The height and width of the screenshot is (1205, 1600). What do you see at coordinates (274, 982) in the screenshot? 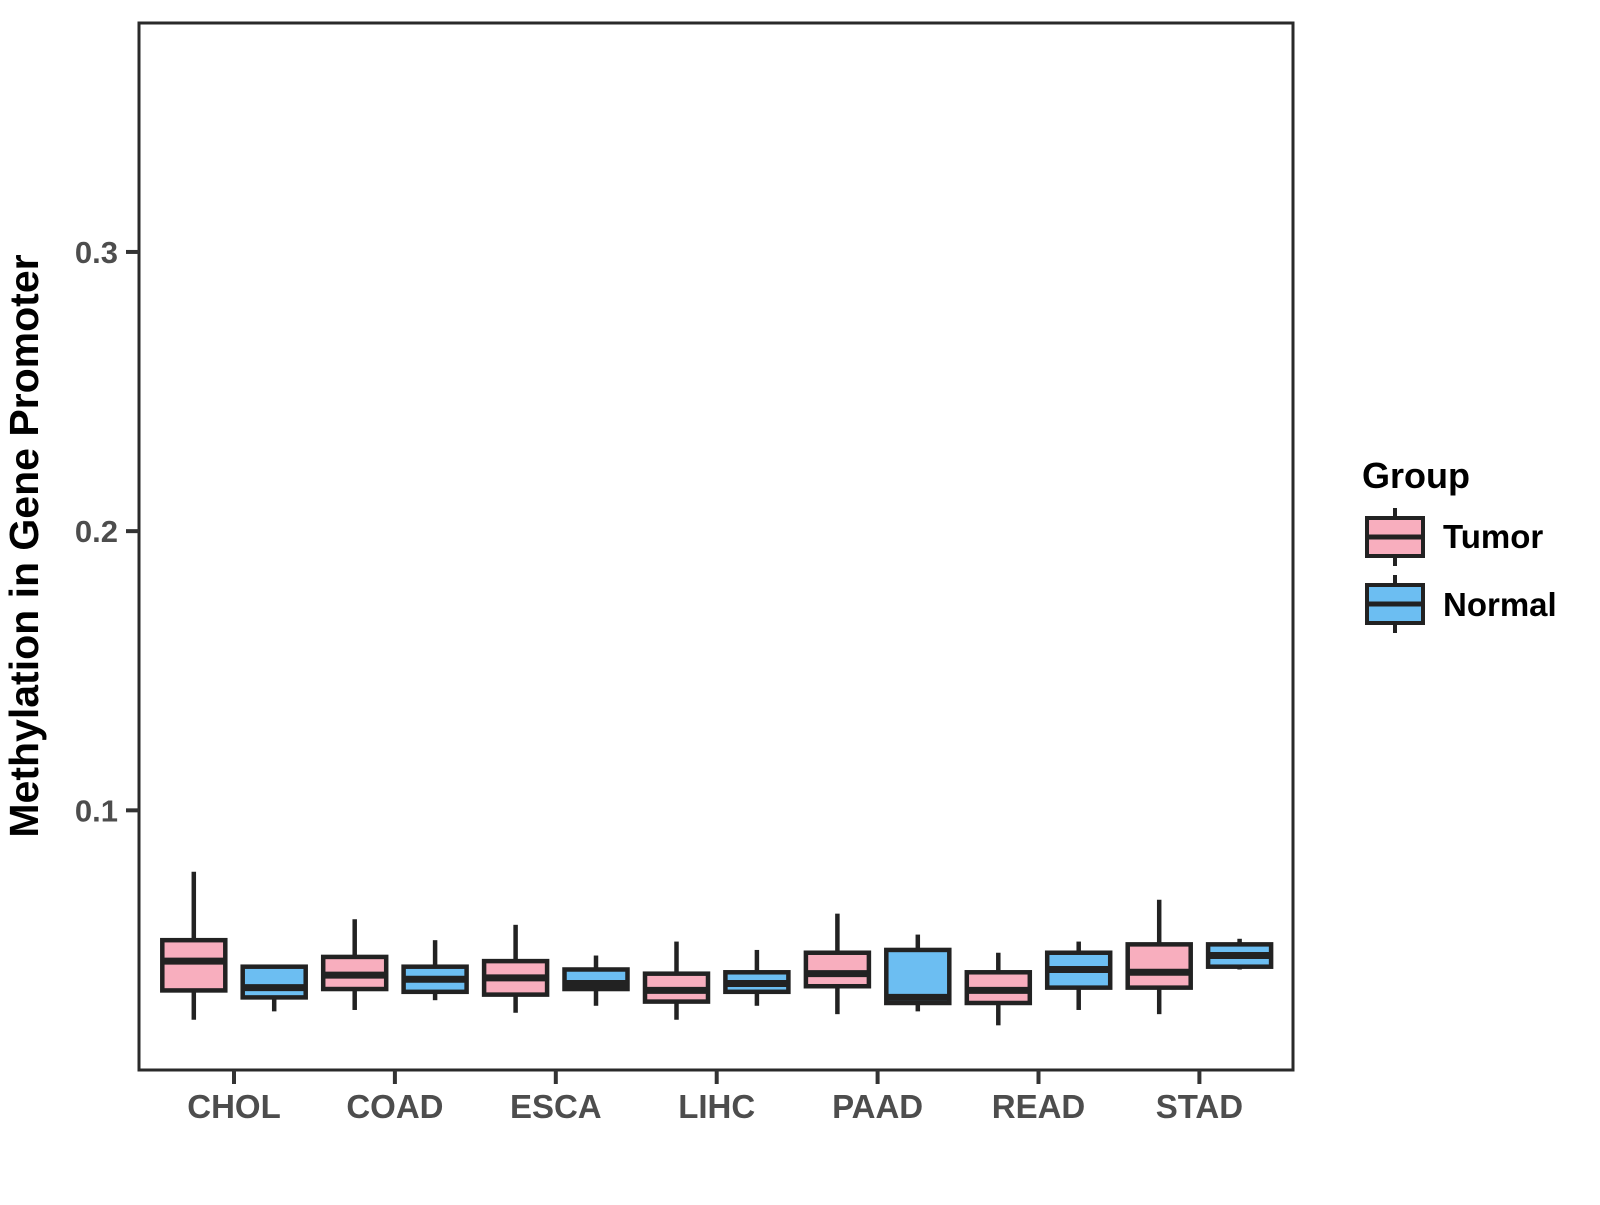
I see `box-normal-chol` at bounding box center [274, 982].